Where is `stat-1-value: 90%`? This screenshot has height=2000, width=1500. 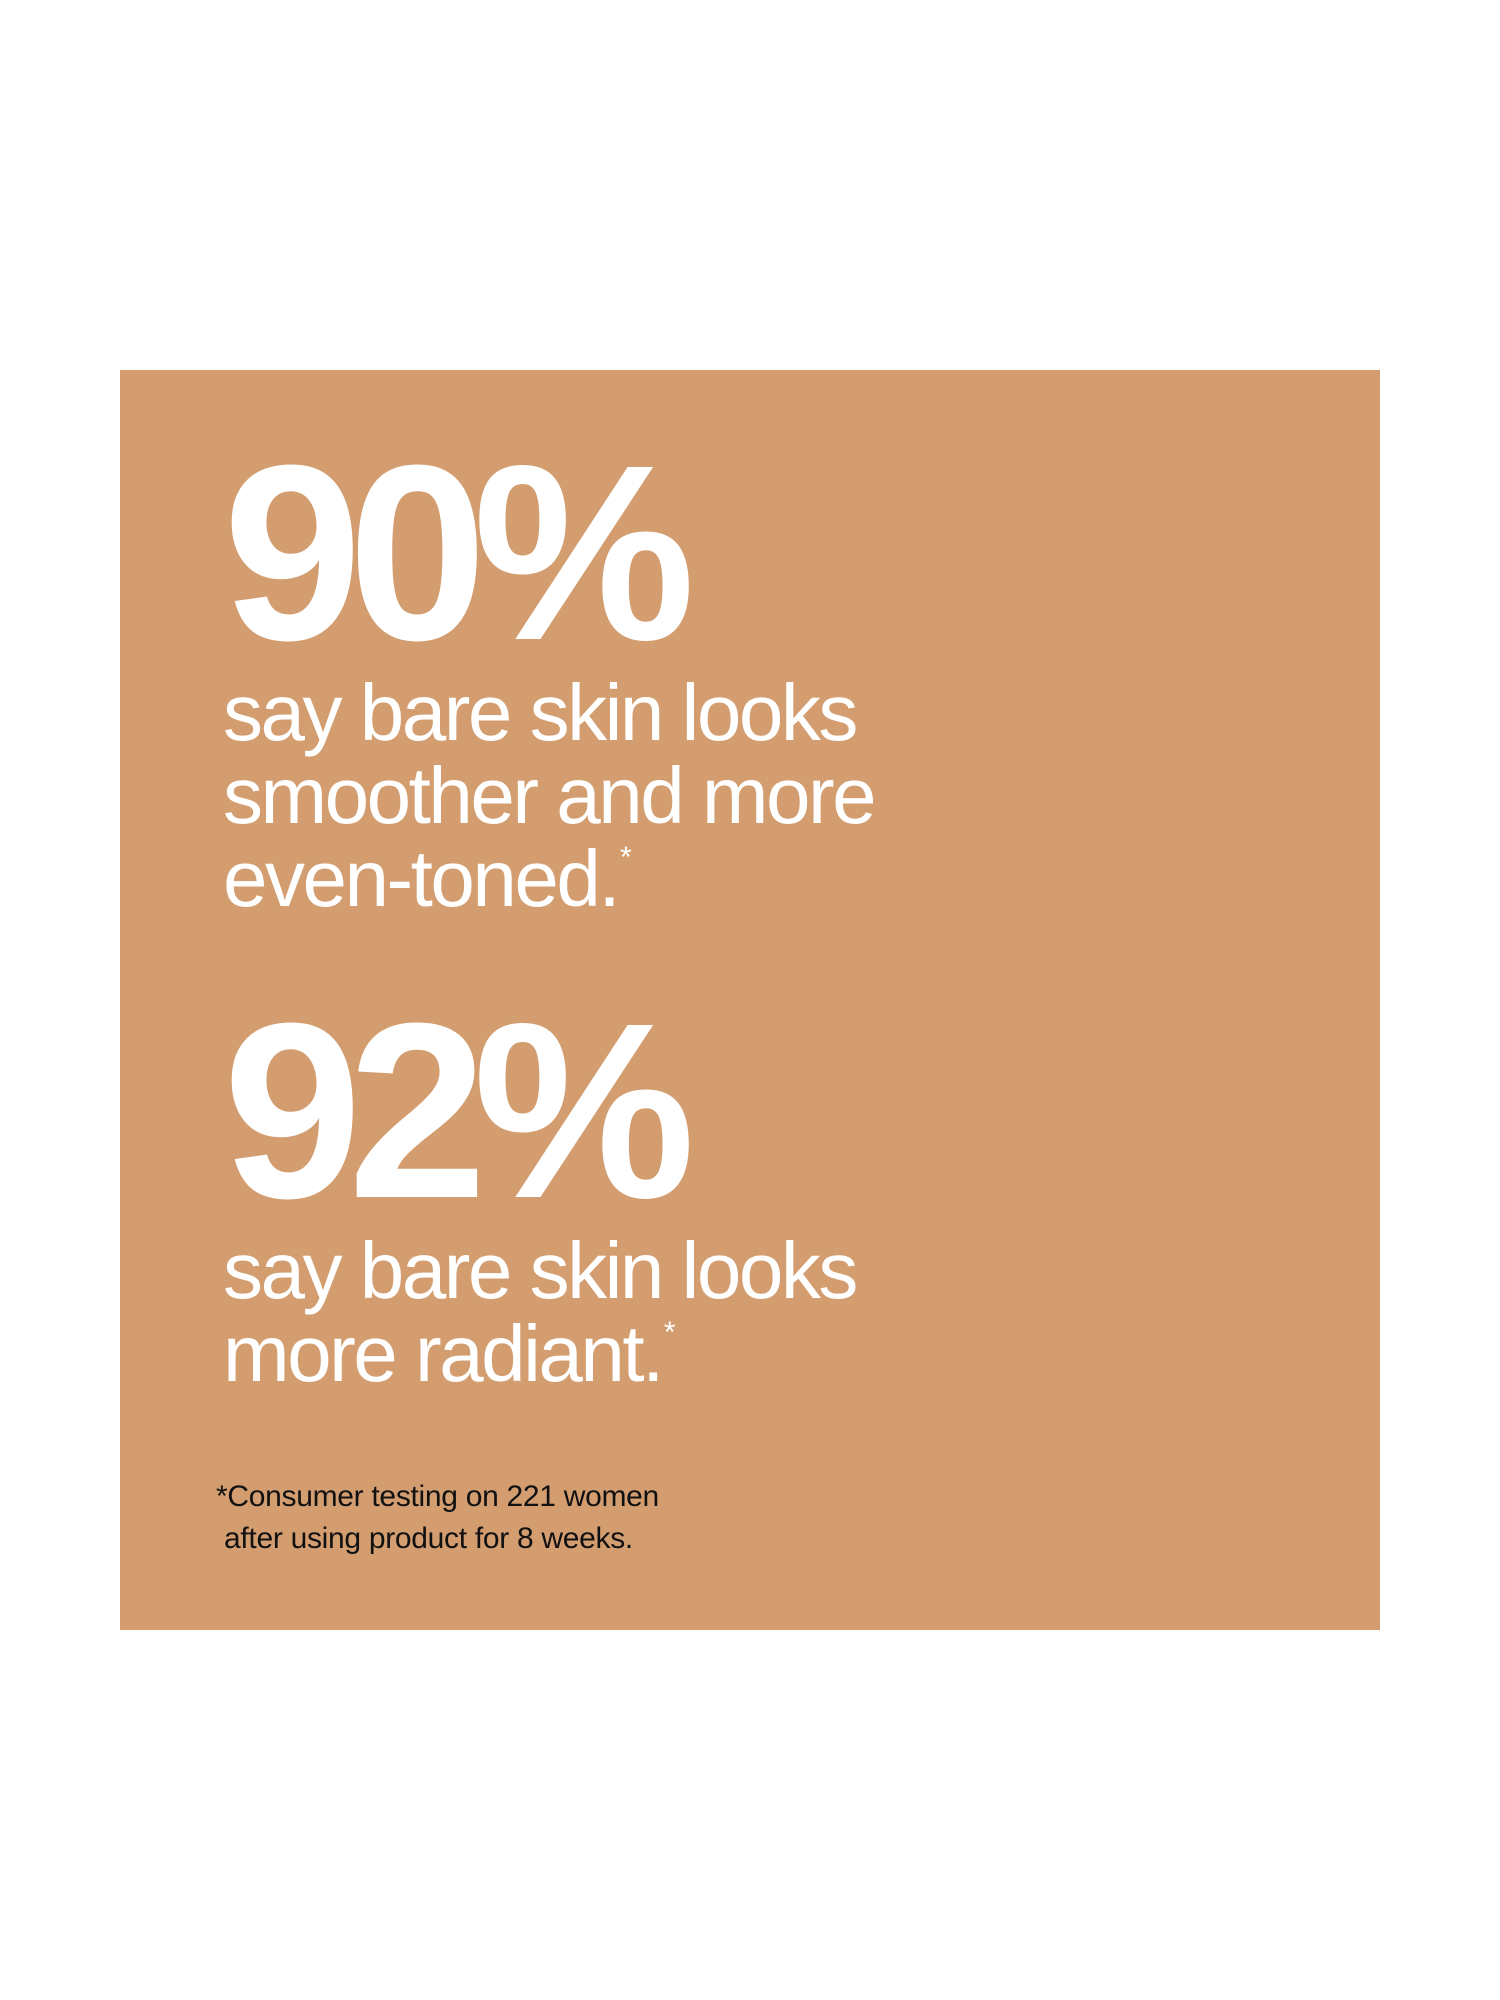
stat-1-value: 90% is located at coordinates (459, 552).